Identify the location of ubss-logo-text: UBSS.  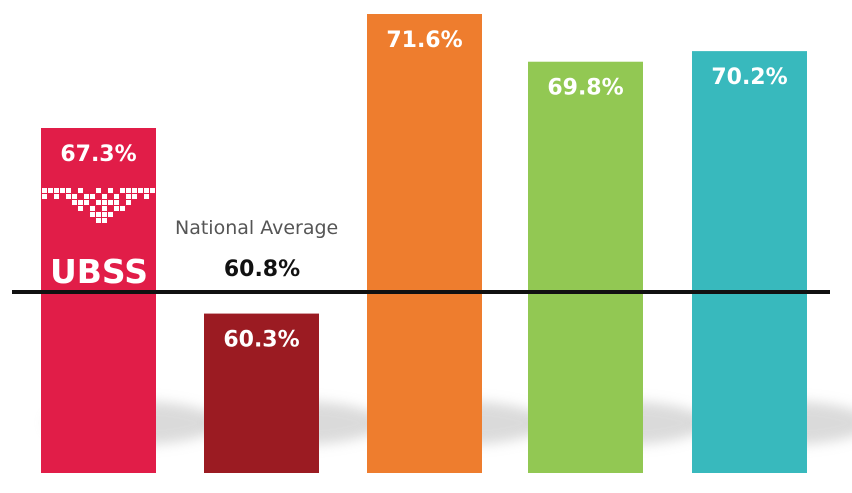
(99, 271).